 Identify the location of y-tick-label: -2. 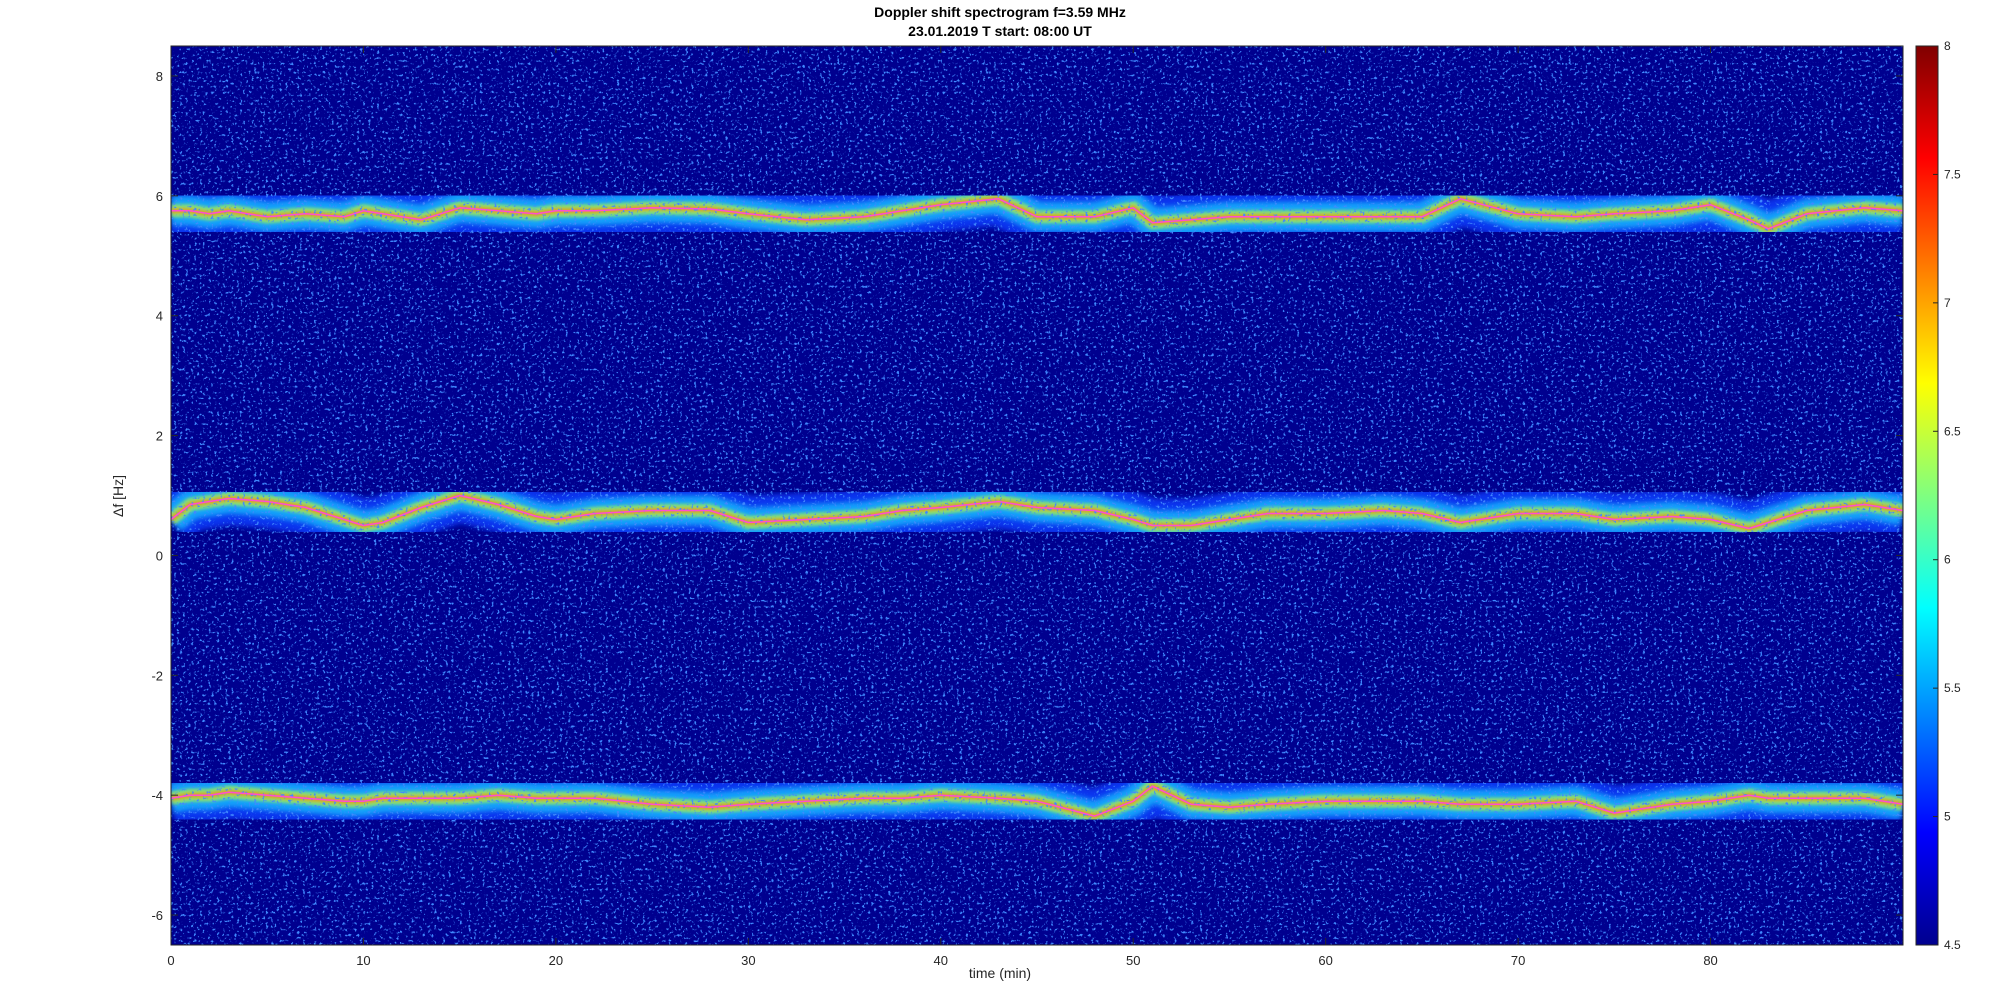
(157, 675).